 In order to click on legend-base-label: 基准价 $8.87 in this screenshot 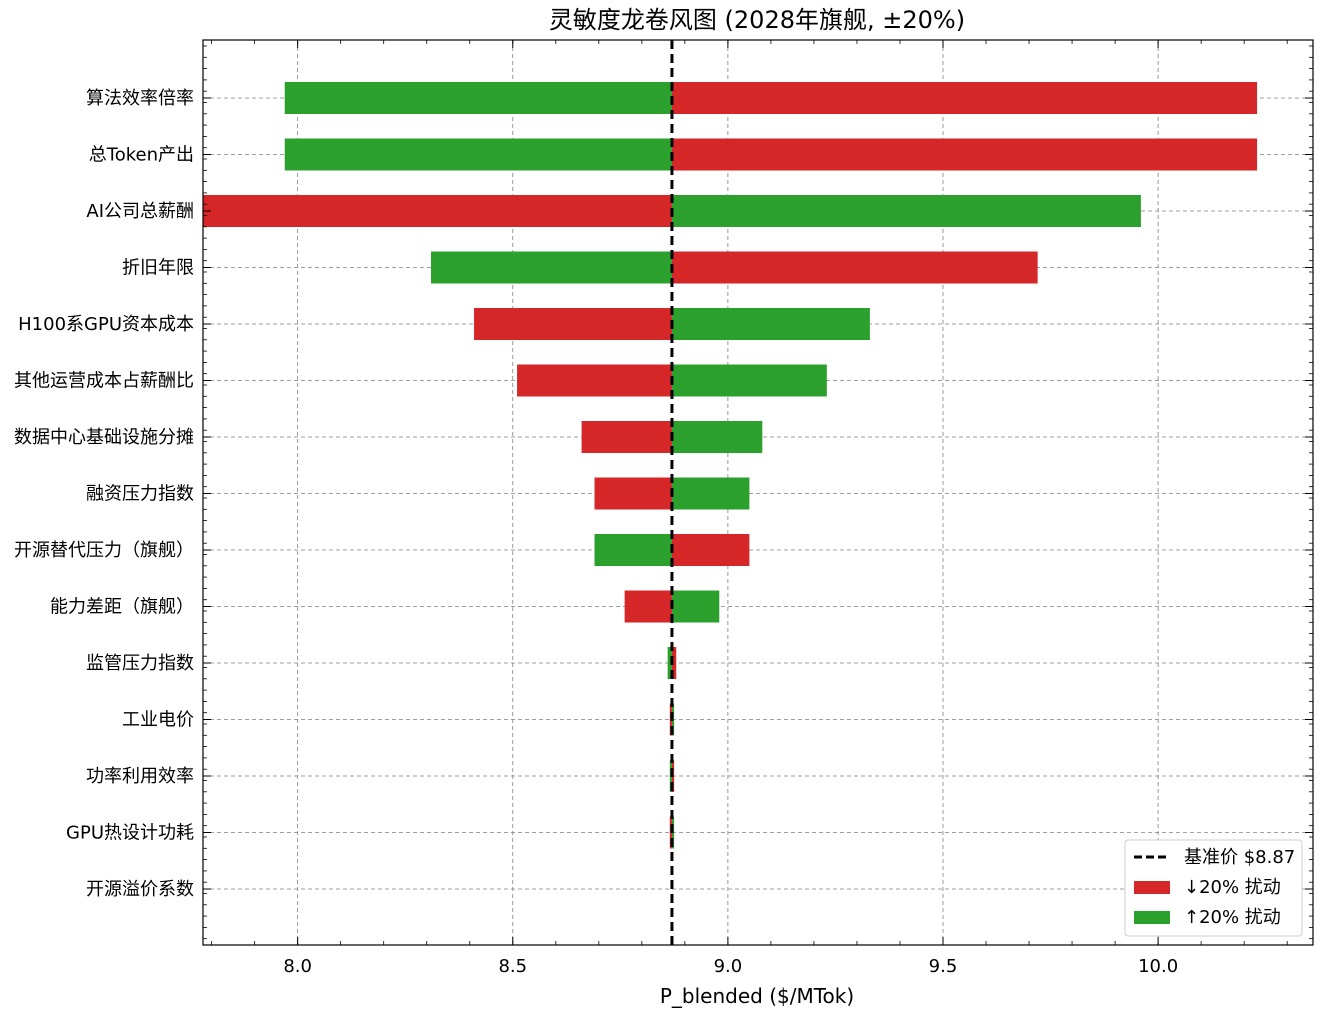, I will do `click(1239, 857)`.